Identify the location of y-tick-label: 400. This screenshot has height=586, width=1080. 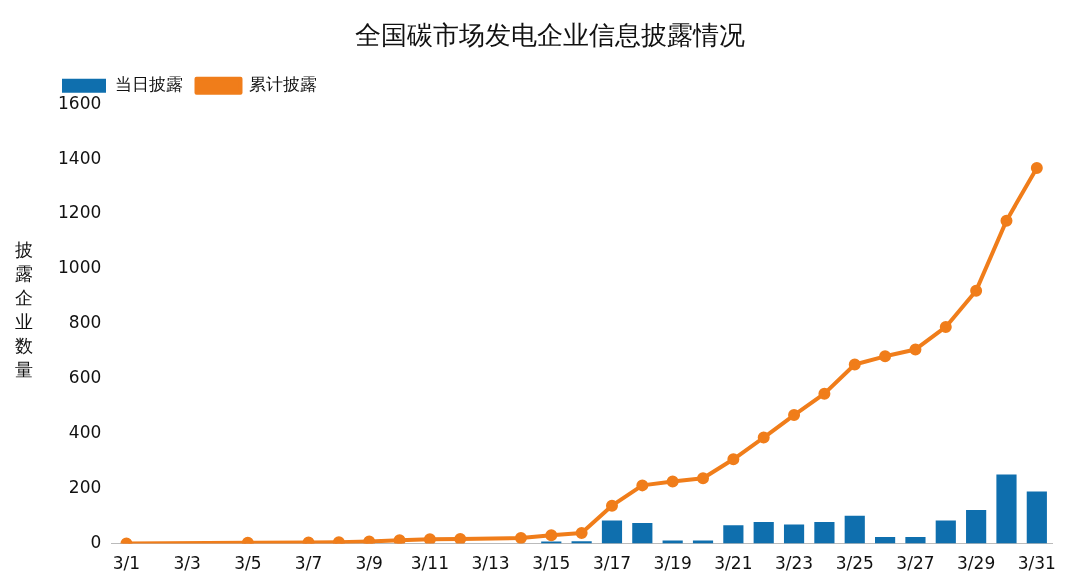
(85, 432).